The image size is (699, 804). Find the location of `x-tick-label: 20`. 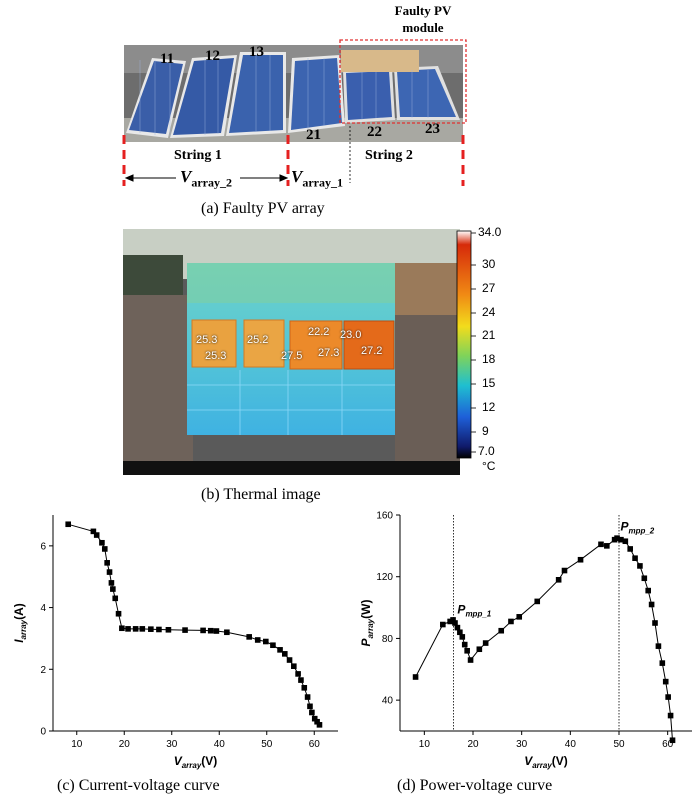

x-tick-label: 20 is located at coordinates (473, 744).